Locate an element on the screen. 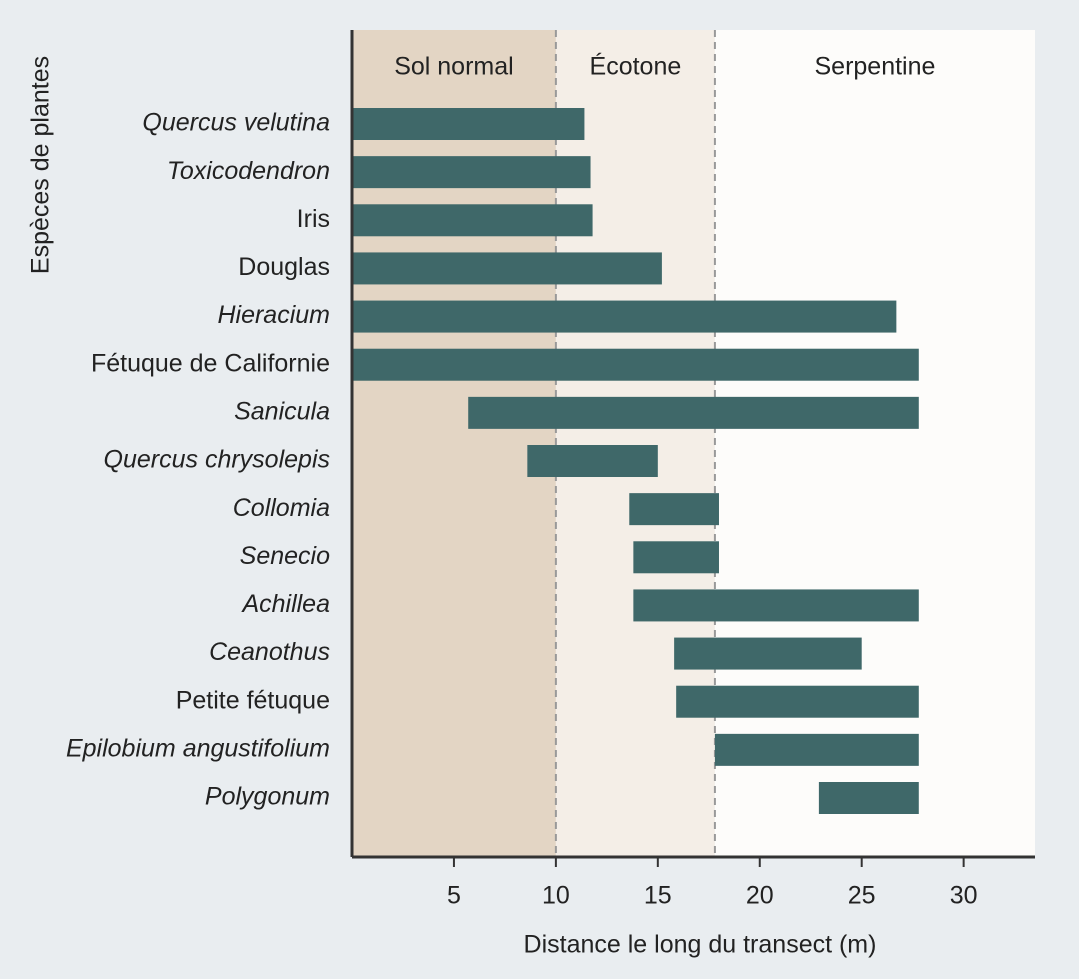 The image size is (1079, 979). zone is located at coordinates (635, 443).